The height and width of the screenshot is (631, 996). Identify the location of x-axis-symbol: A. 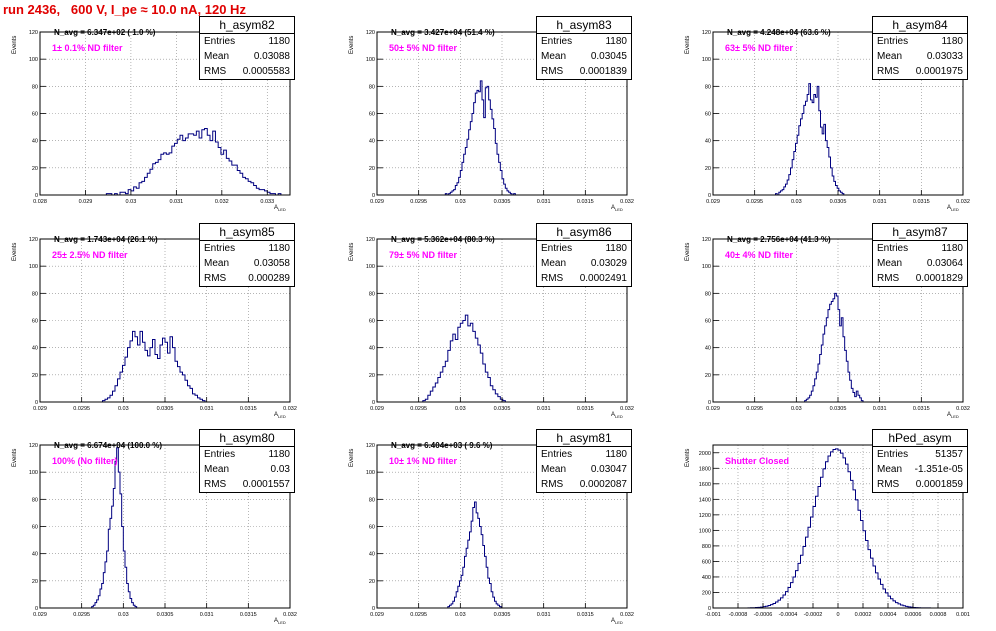
(276, 621).